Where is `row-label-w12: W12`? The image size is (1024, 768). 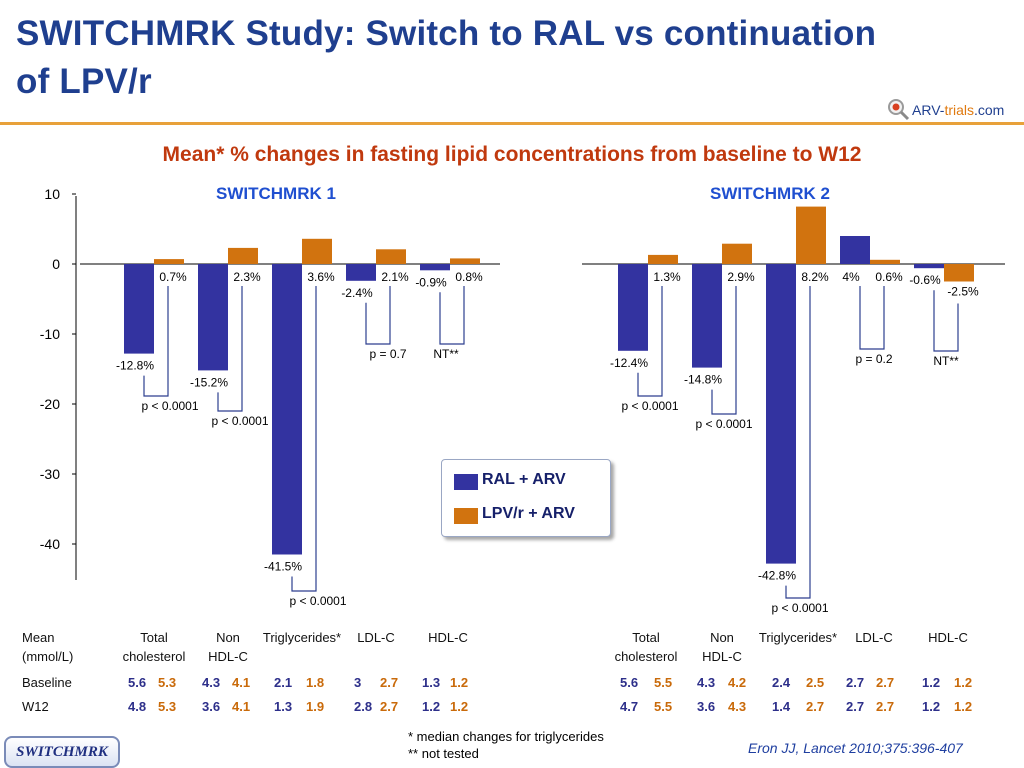
row-label-w12: W12 is located at coordinates (35, 706).